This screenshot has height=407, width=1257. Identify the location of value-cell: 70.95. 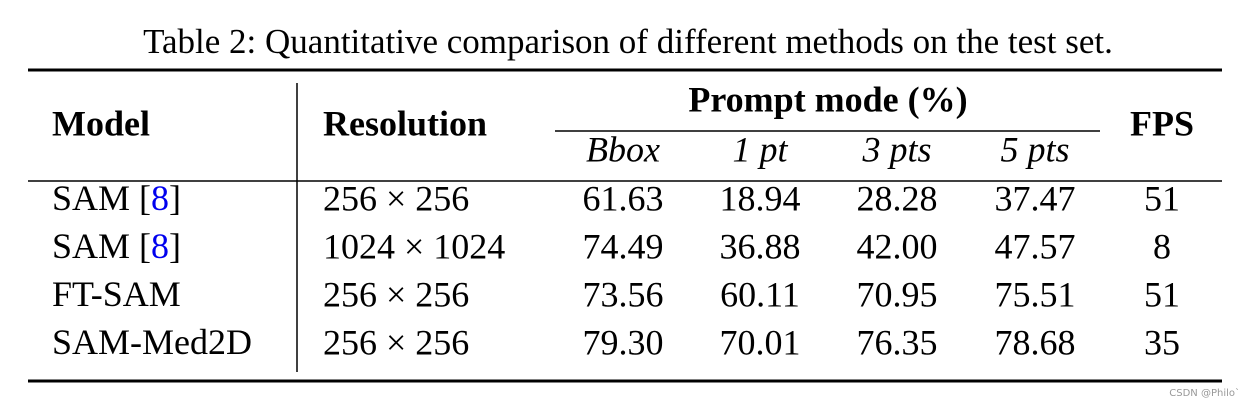
(897, 294).